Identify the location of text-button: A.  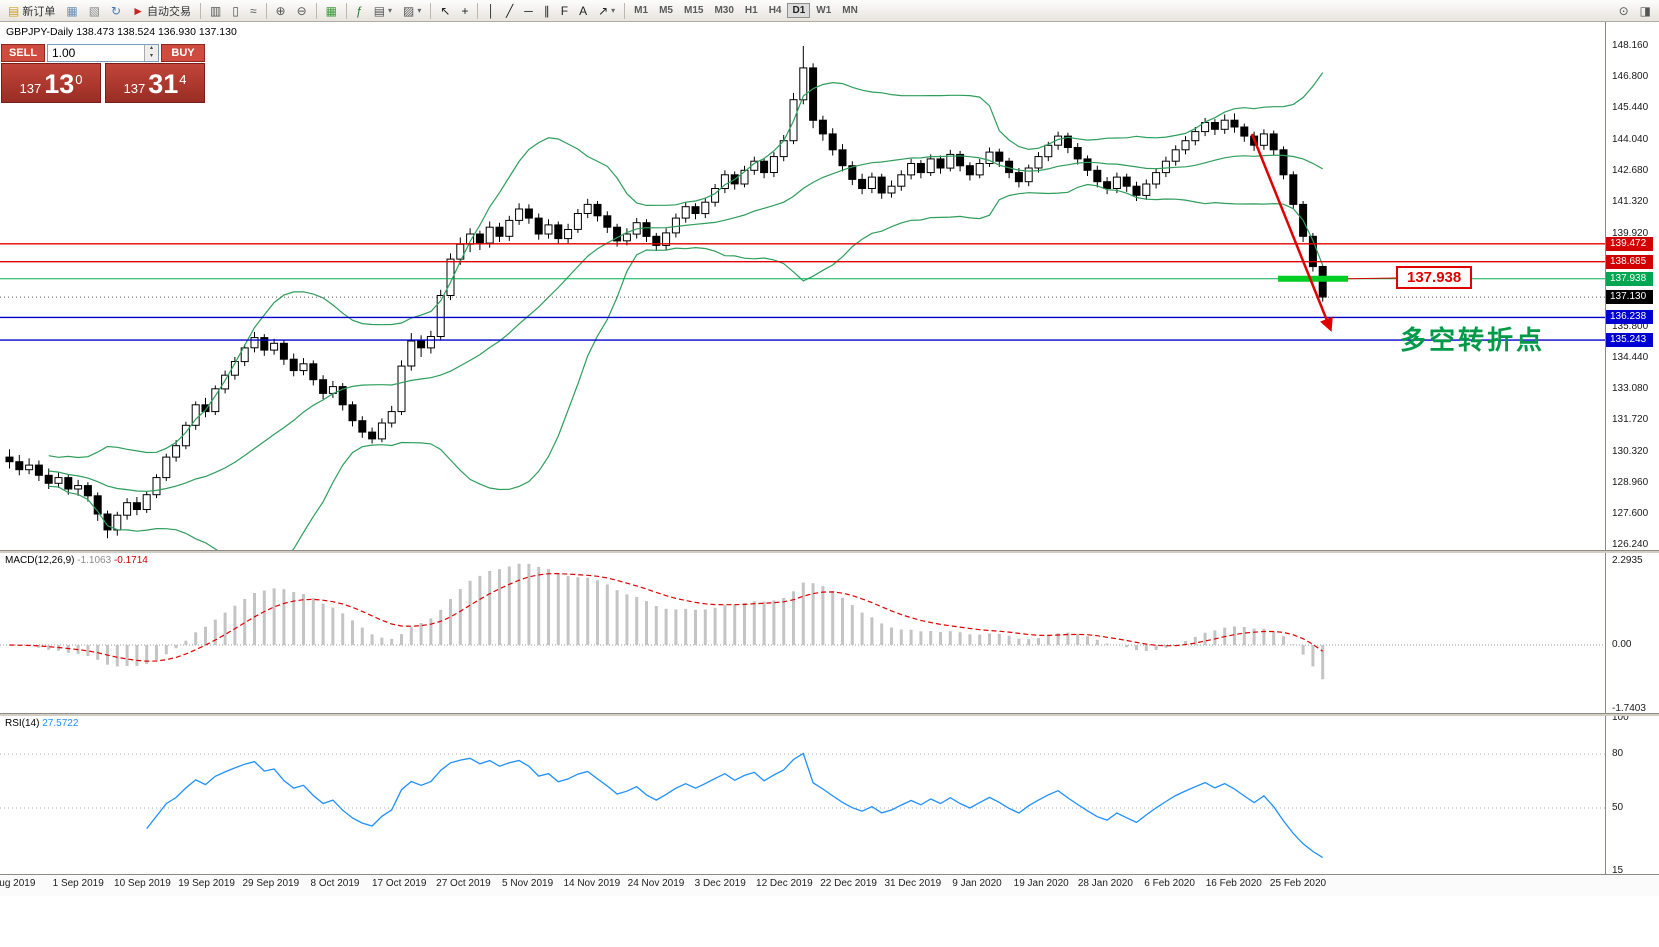
(583, 11).